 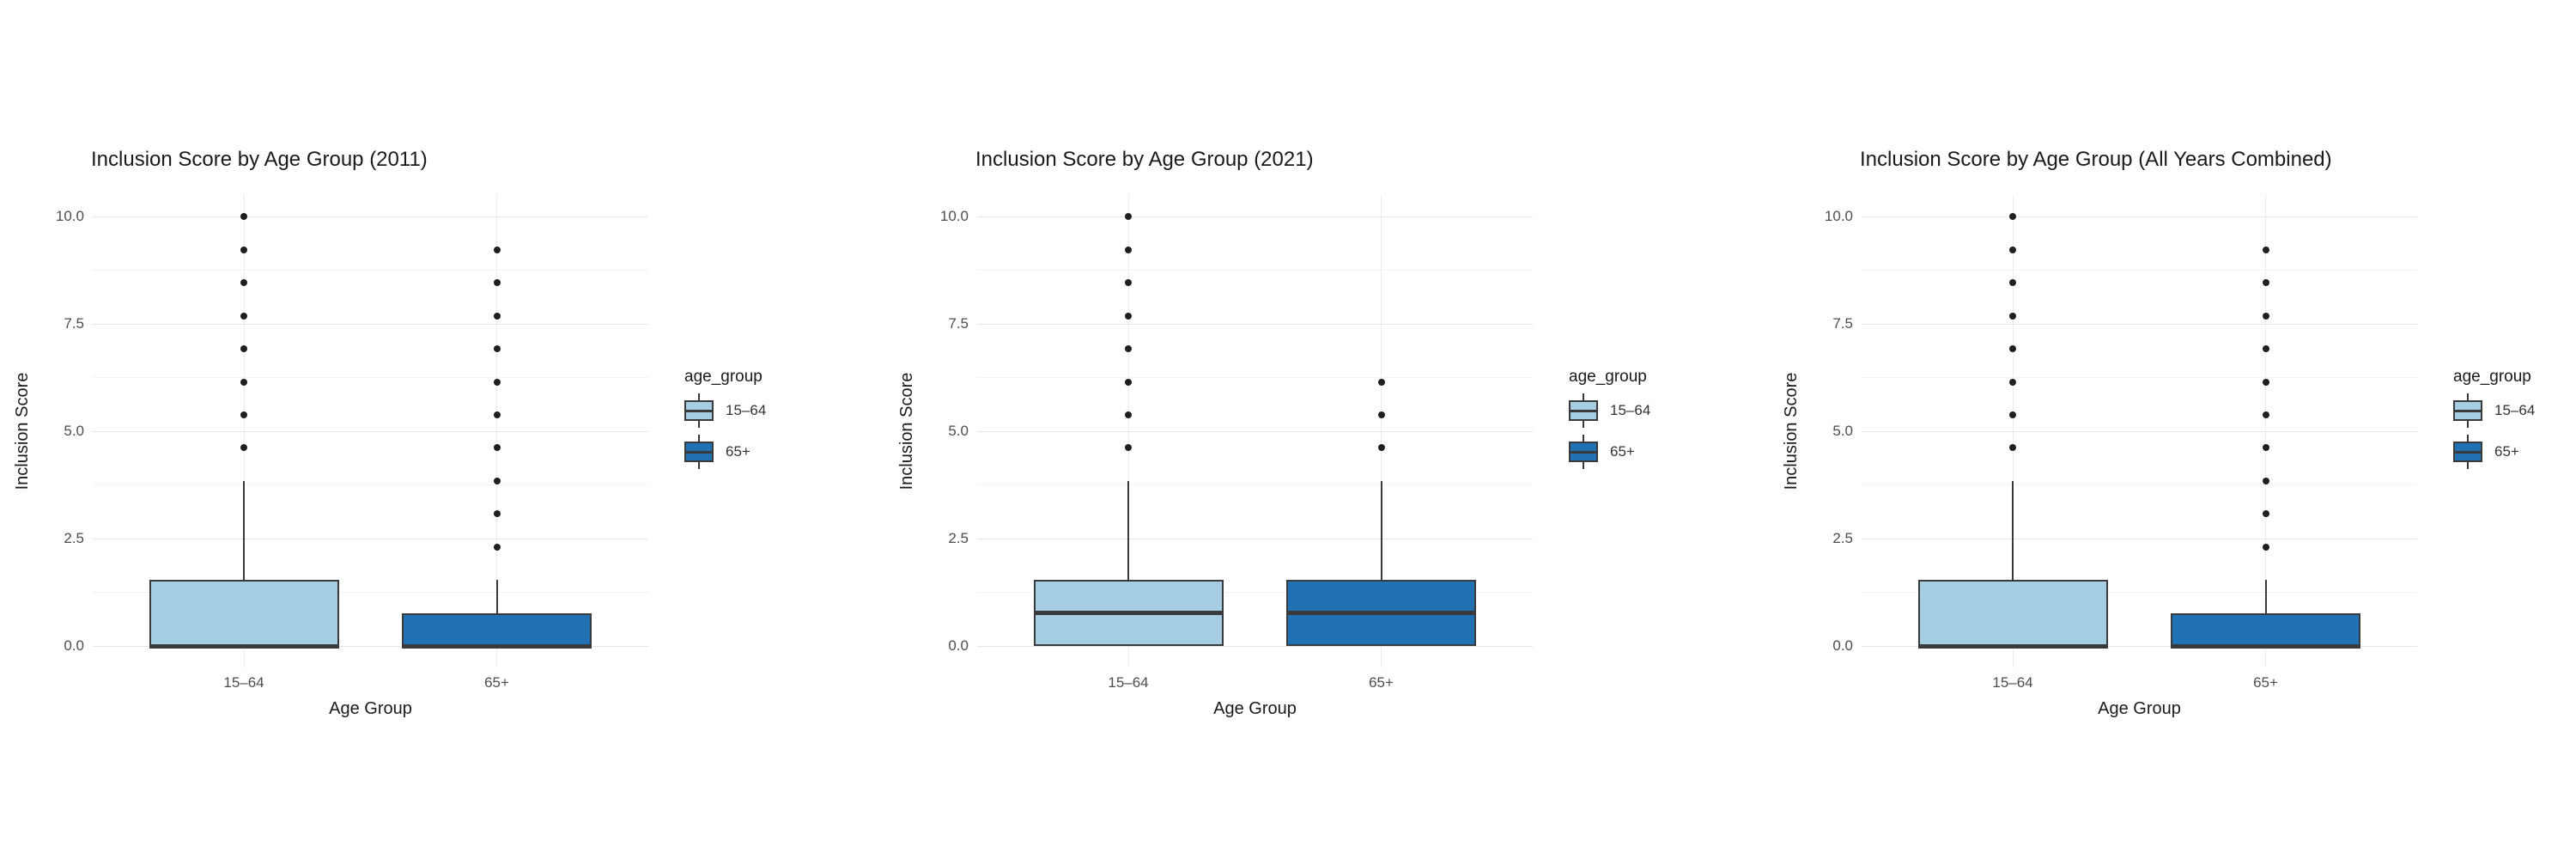 I want to click on box-65plus, so click(x=2265, y=629).